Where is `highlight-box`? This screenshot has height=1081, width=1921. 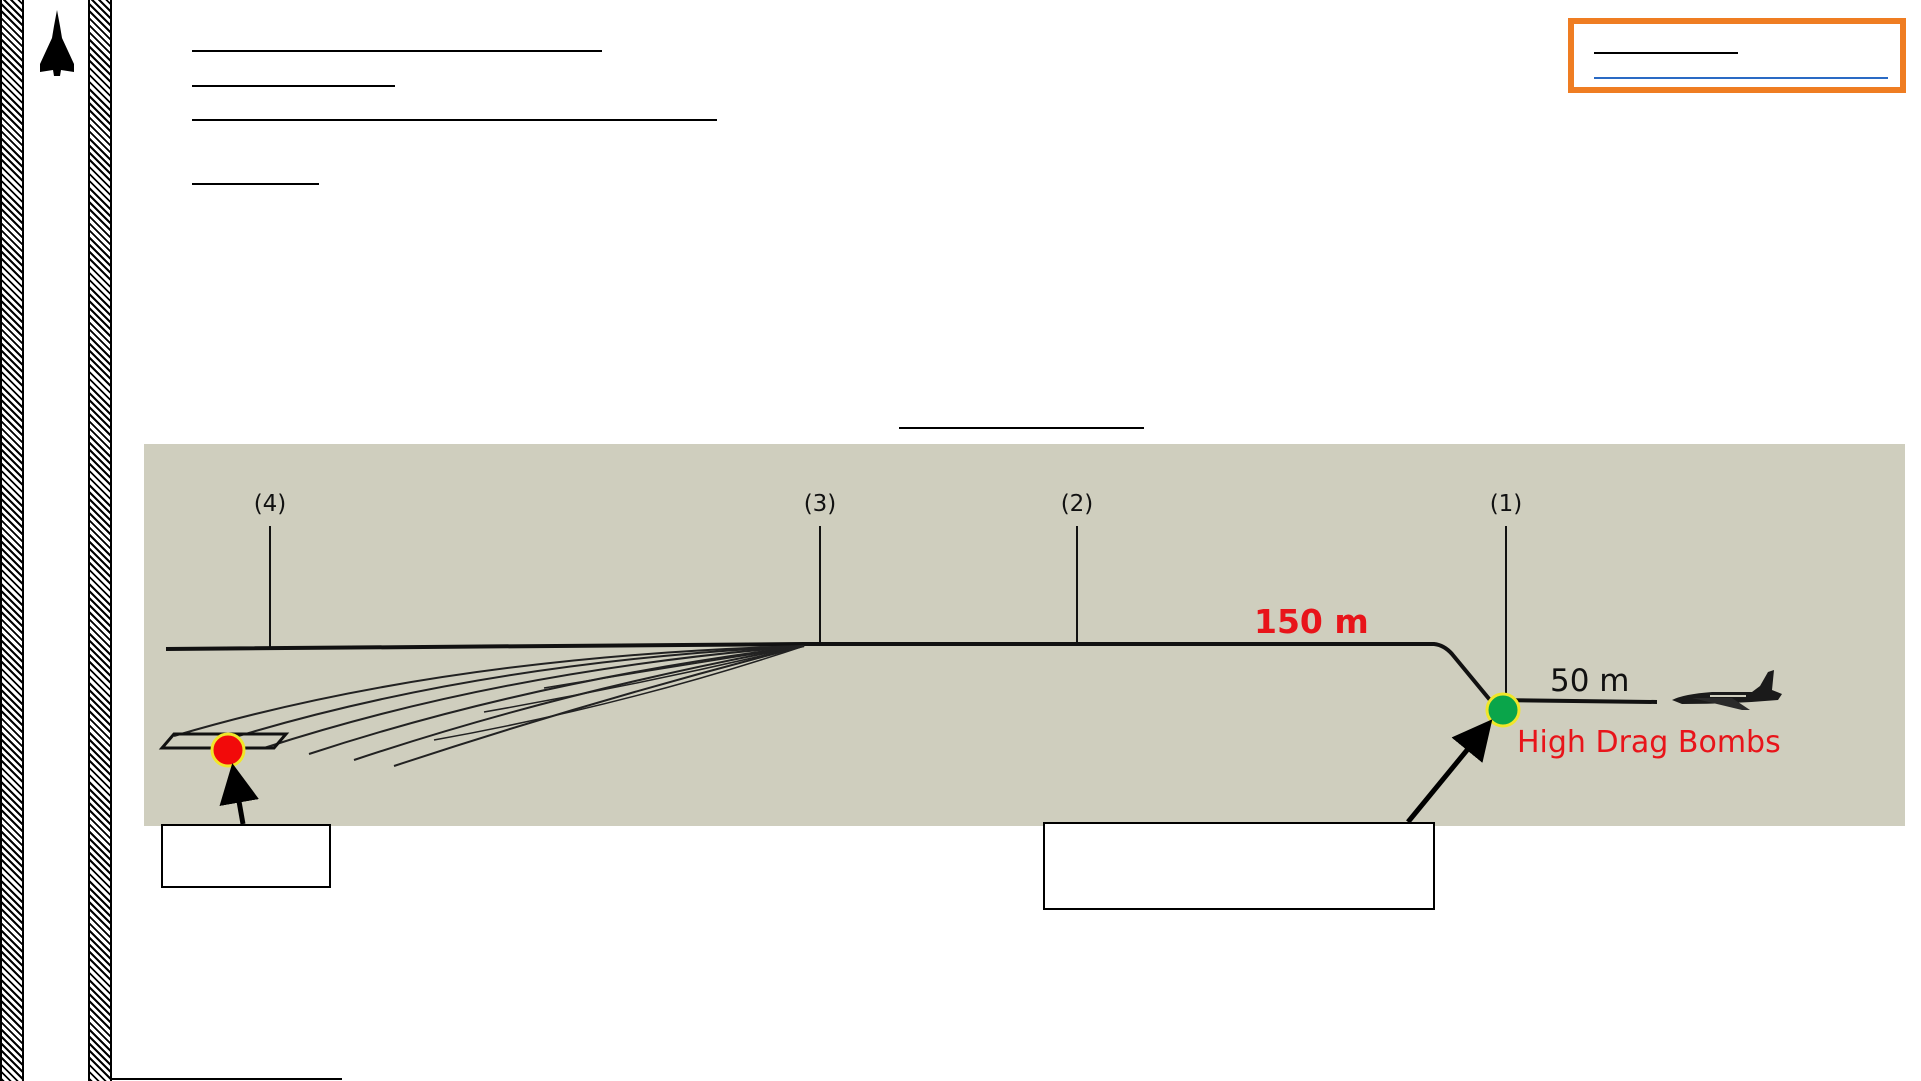 highlight-box is located at coordinates (1737, 55).